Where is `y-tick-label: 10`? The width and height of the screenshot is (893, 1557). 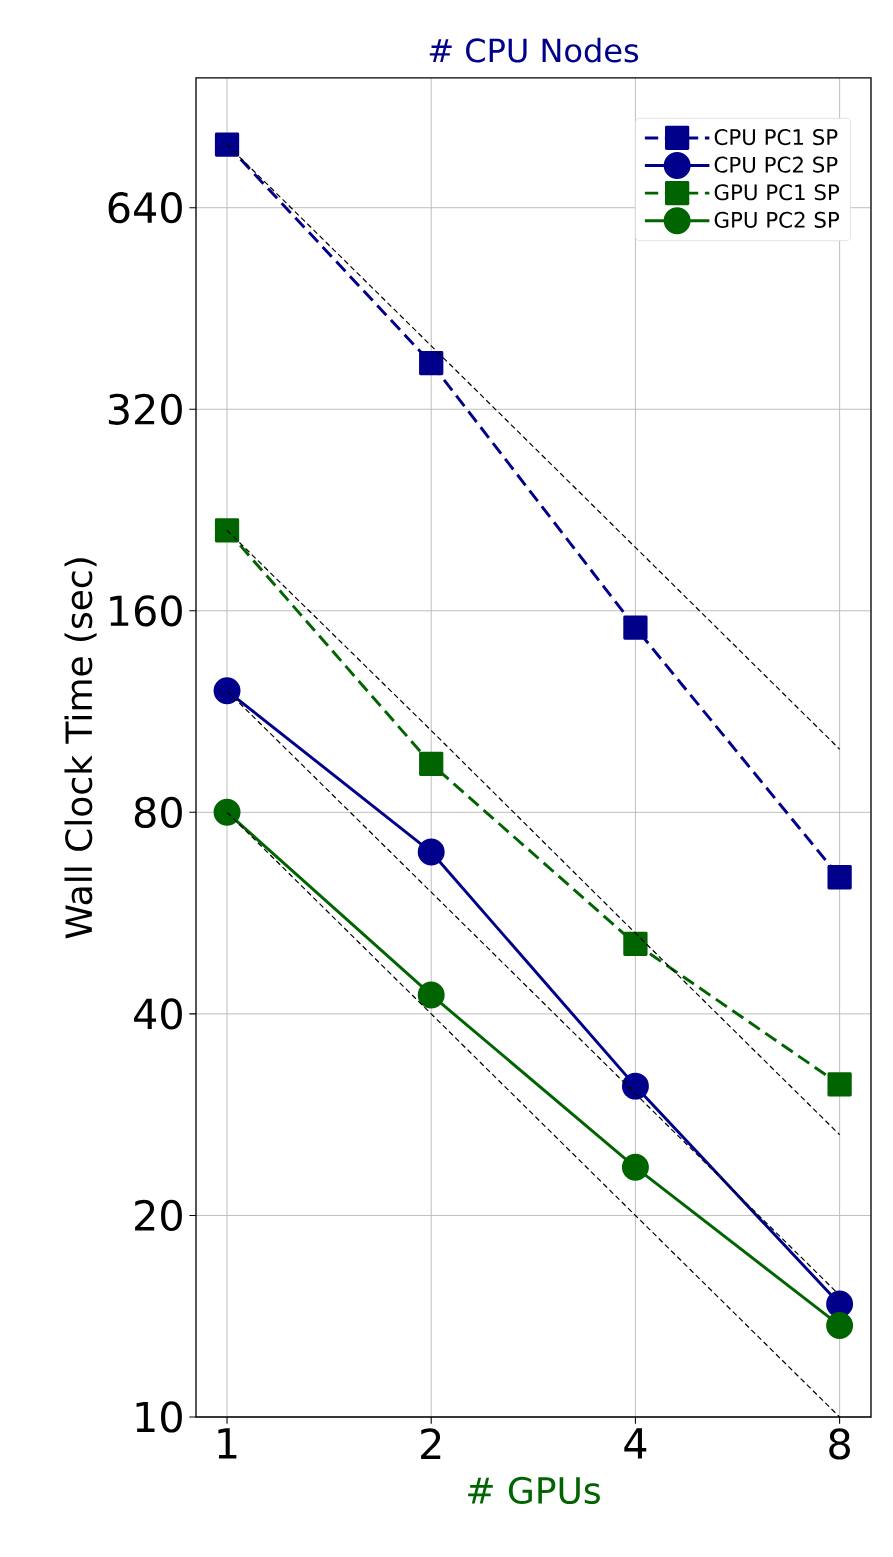 y-tick-label: 10 is located at coordinates (159, 1417).